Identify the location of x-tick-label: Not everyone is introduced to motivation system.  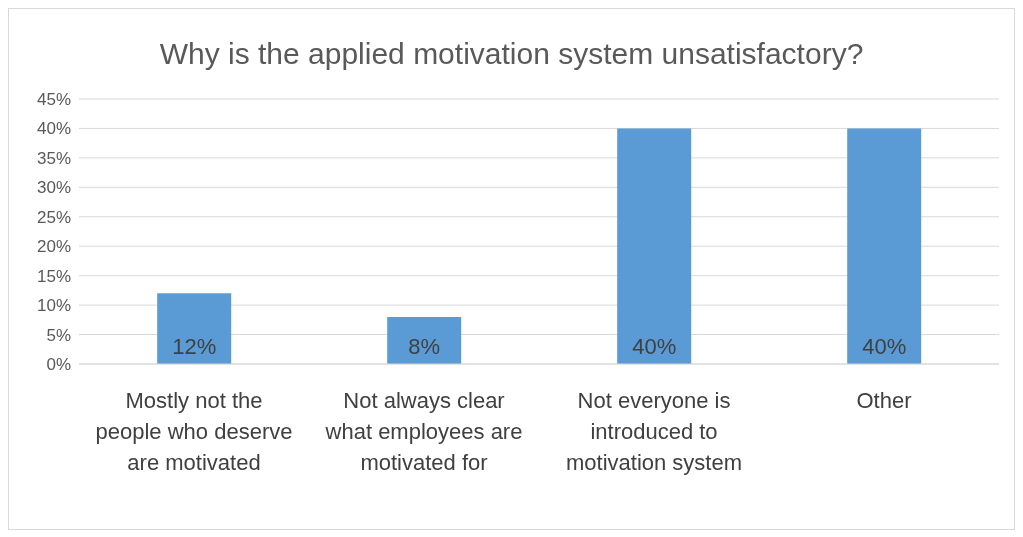
(654, 431).